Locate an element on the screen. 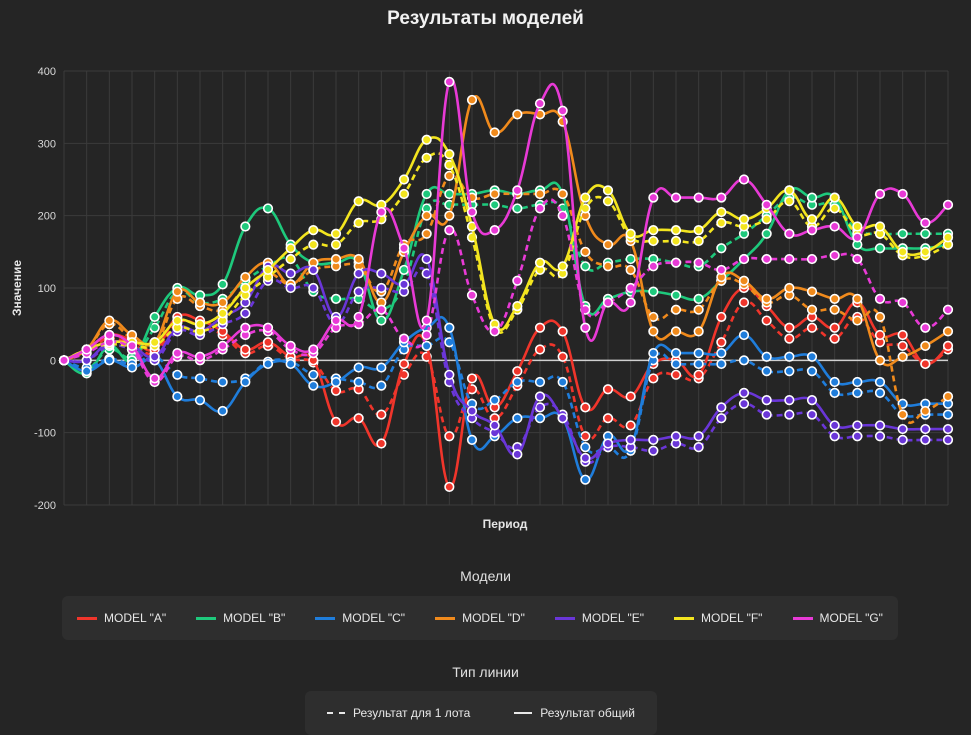  legend-item-model-a: MODEL "A" is located at coordinates (121, 618).